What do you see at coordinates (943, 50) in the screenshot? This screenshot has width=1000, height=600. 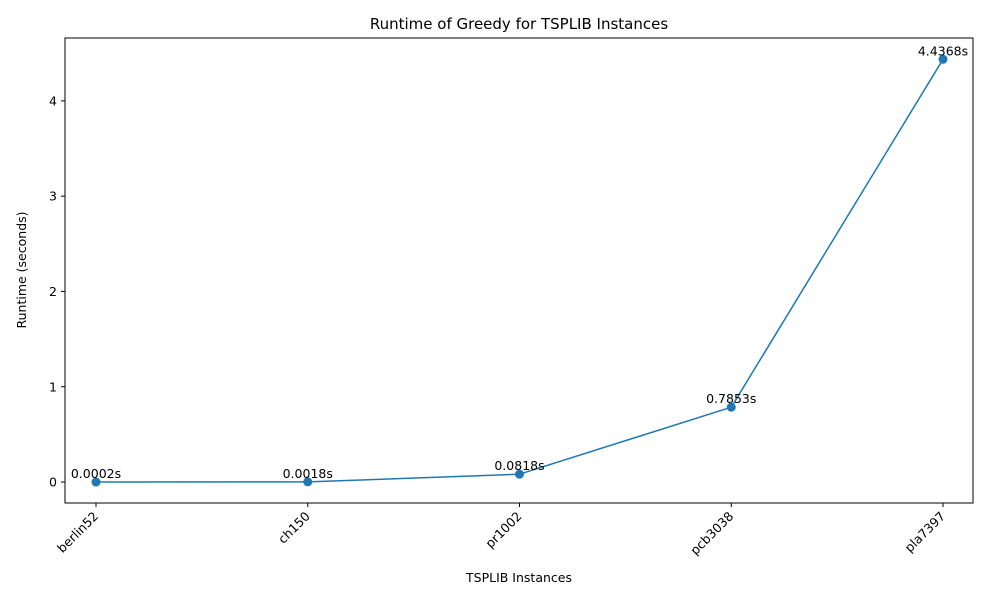 I see `data-label: 4.4368s` at bounding box center [943, 50].